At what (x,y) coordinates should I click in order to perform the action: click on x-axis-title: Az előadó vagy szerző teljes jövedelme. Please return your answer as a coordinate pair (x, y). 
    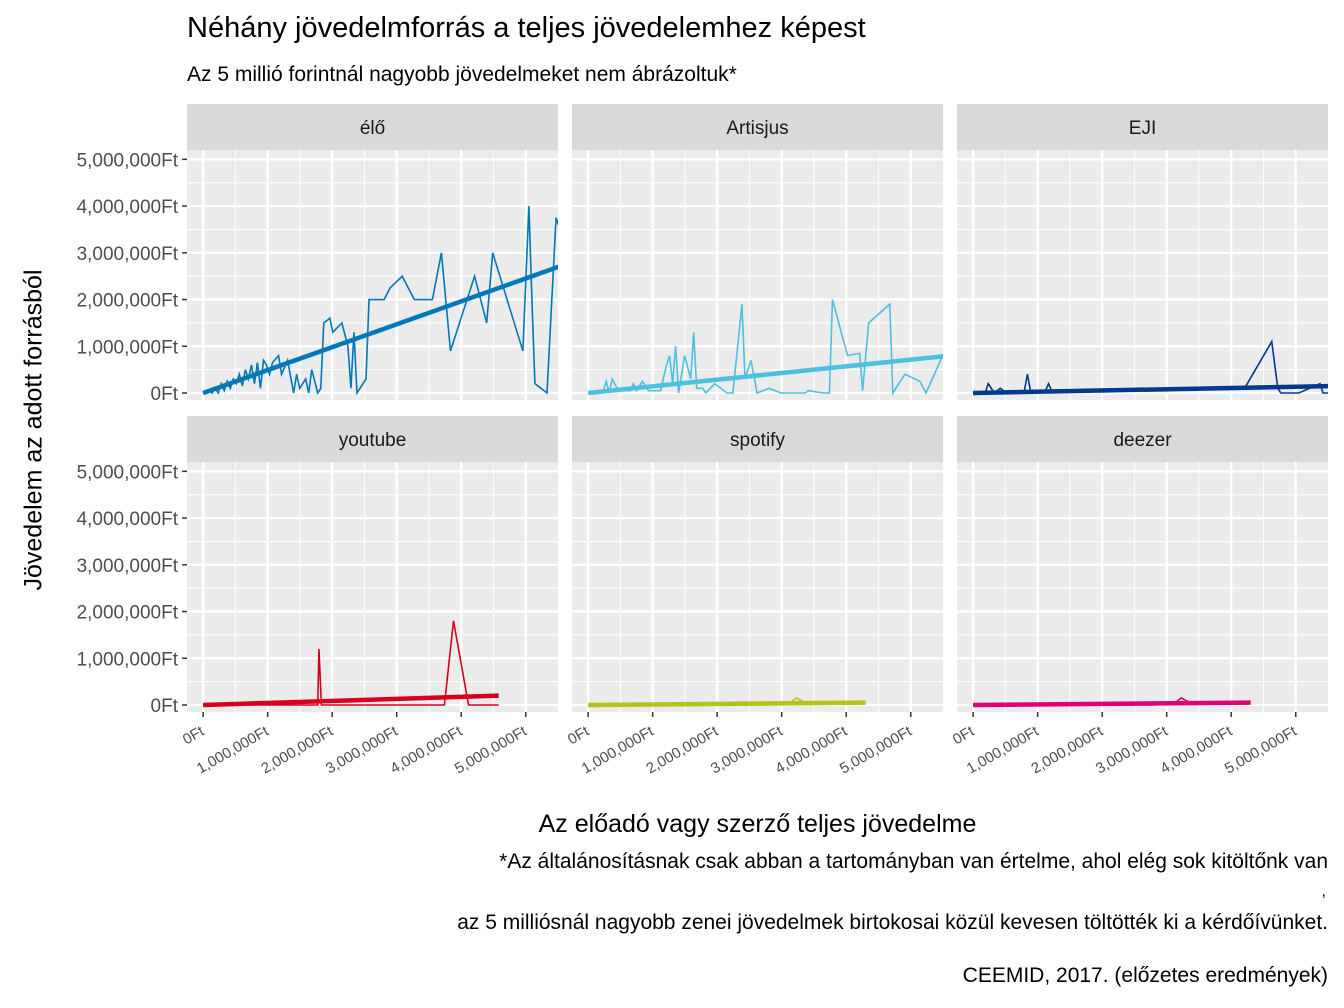
    Looking at the image, I should click on (757, 824).